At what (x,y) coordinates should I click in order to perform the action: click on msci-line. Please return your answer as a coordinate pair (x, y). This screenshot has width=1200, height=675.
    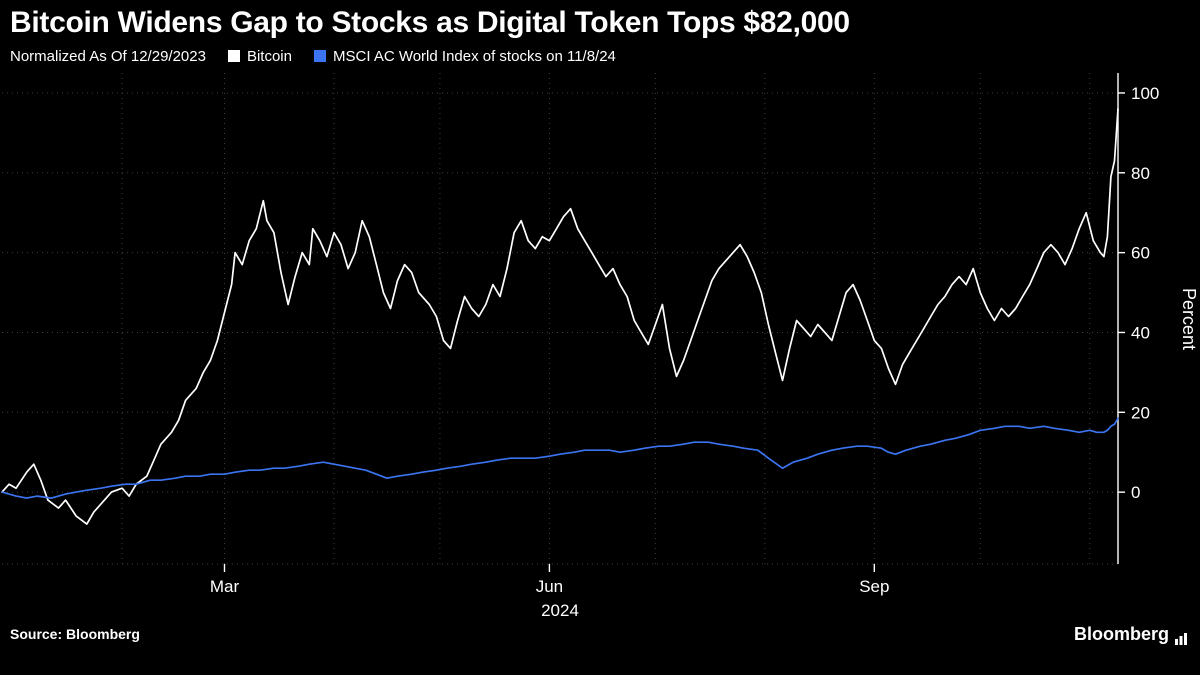
    Looking at the image, I should click on (560, 457).